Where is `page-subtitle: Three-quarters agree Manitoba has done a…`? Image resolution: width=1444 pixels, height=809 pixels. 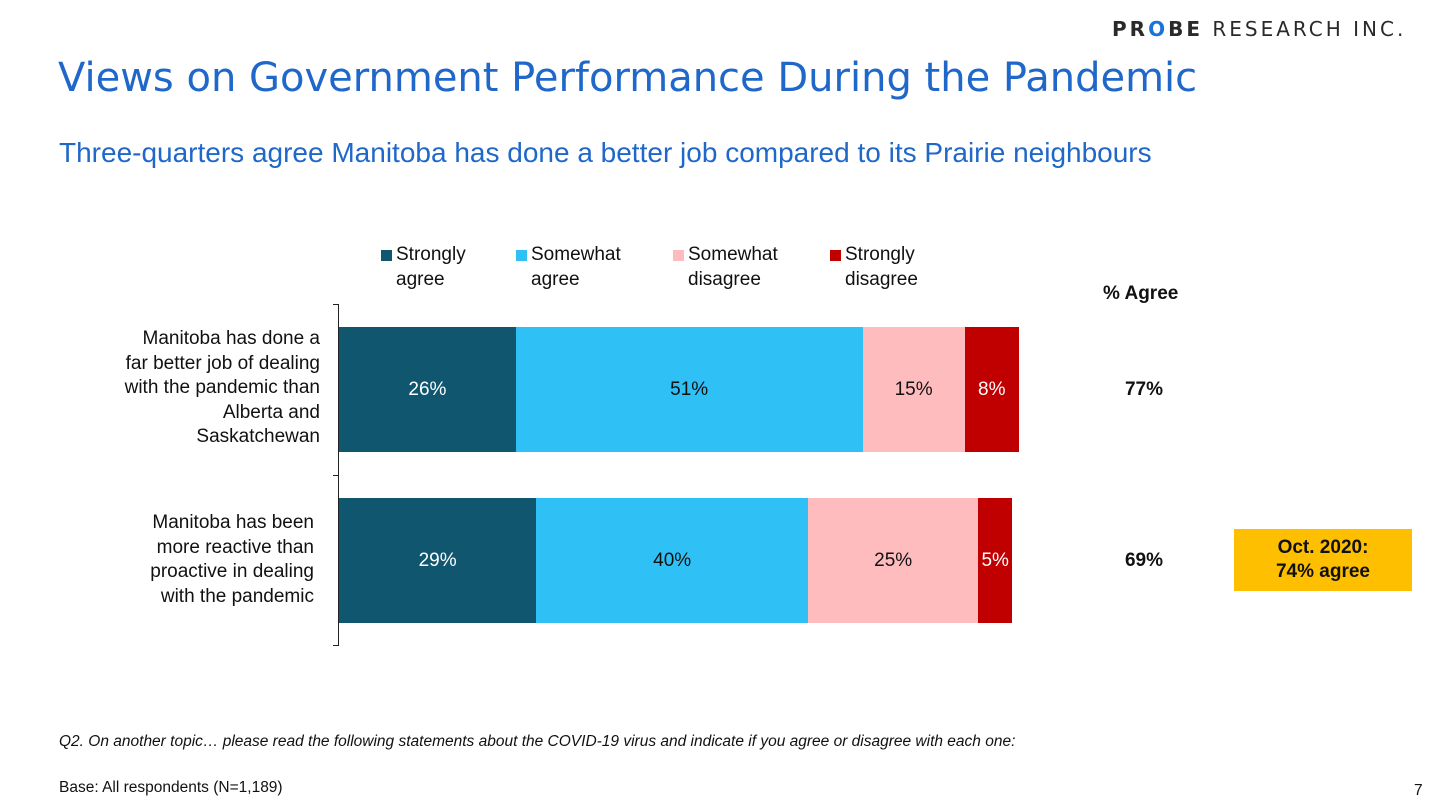
page-subtitle: Three-quarters agree Manitoba has done a… is located at coordinates (605, 152).